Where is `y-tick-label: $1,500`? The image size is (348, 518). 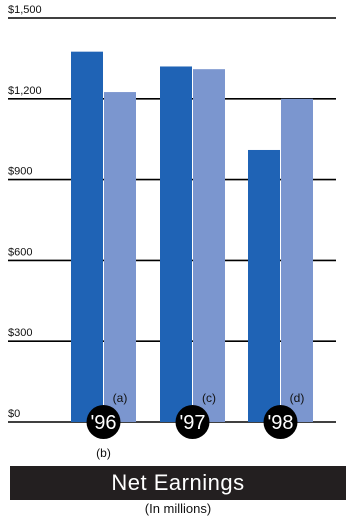
y-tick-label: $1,500 is located at coordinates (25, 10).